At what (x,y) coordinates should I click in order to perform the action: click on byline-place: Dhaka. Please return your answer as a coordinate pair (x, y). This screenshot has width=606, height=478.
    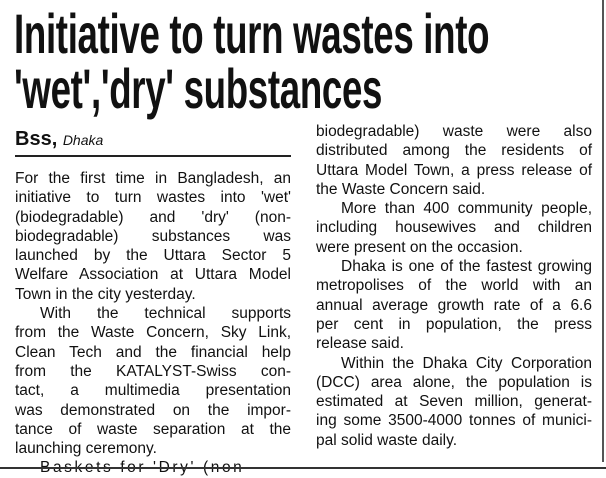
    Looking at the image, I should click on (83, 140).